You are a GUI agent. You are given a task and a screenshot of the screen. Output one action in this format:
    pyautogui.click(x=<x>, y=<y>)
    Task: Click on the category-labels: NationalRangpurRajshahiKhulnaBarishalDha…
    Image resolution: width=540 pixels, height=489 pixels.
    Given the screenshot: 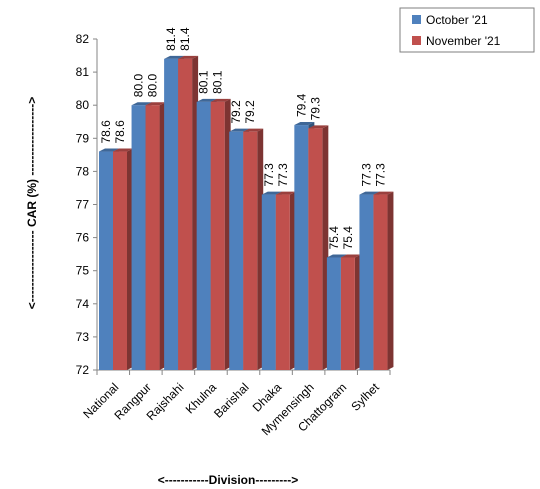 What is the action you would take?
    pyautogui.click(x=231, y=409)
    